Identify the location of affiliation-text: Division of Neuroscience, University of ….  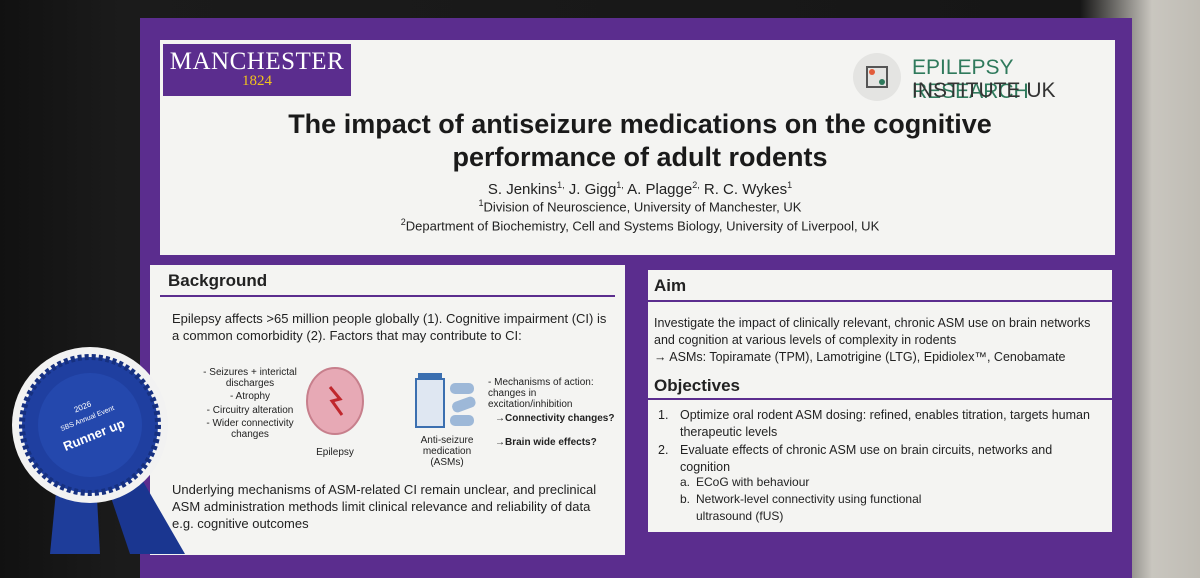
(642, 207).